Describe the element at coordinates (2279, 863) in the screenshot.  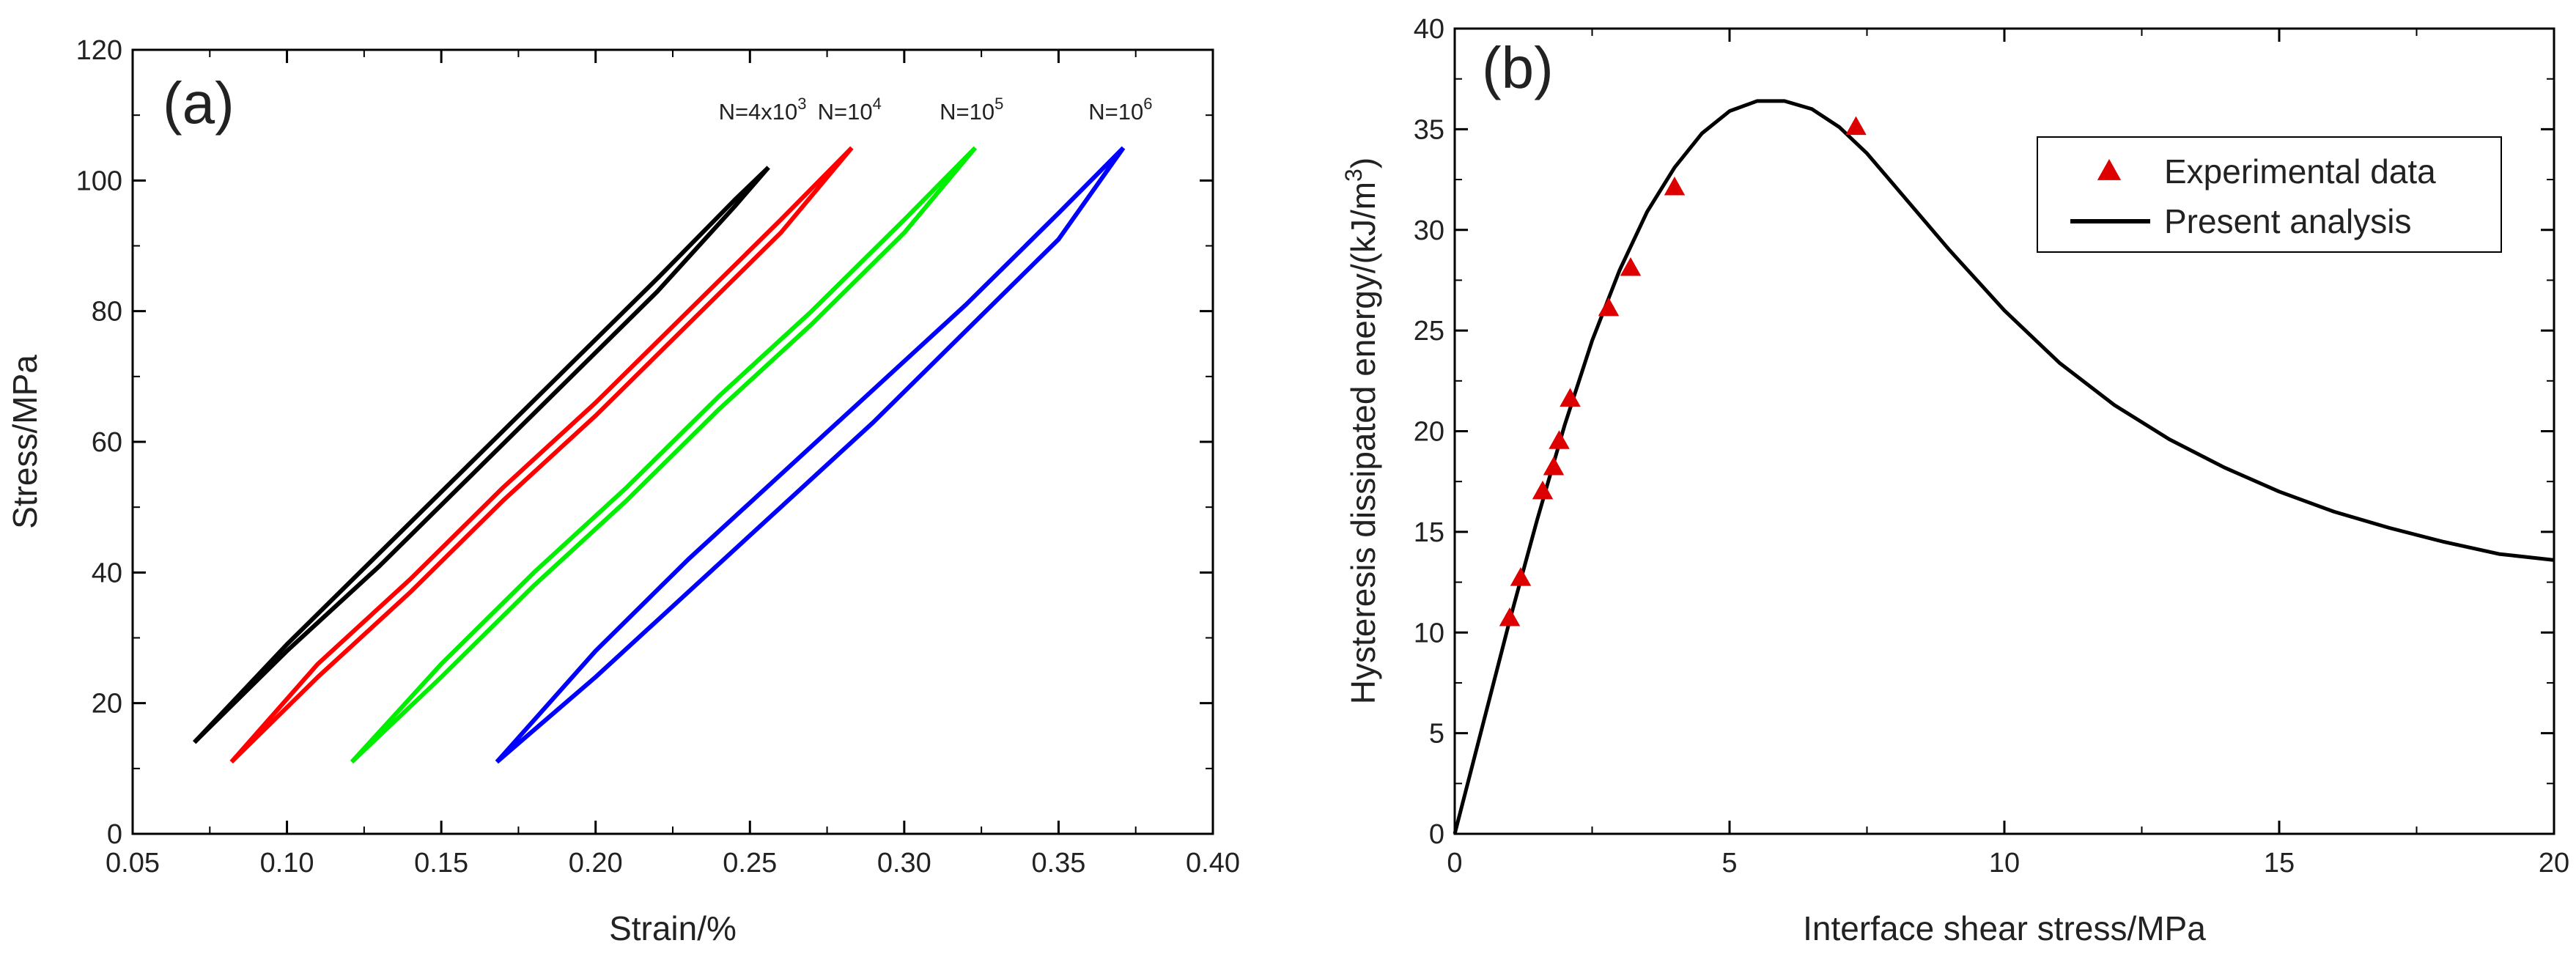
I see `x-tick-label-b: 15` at that location.